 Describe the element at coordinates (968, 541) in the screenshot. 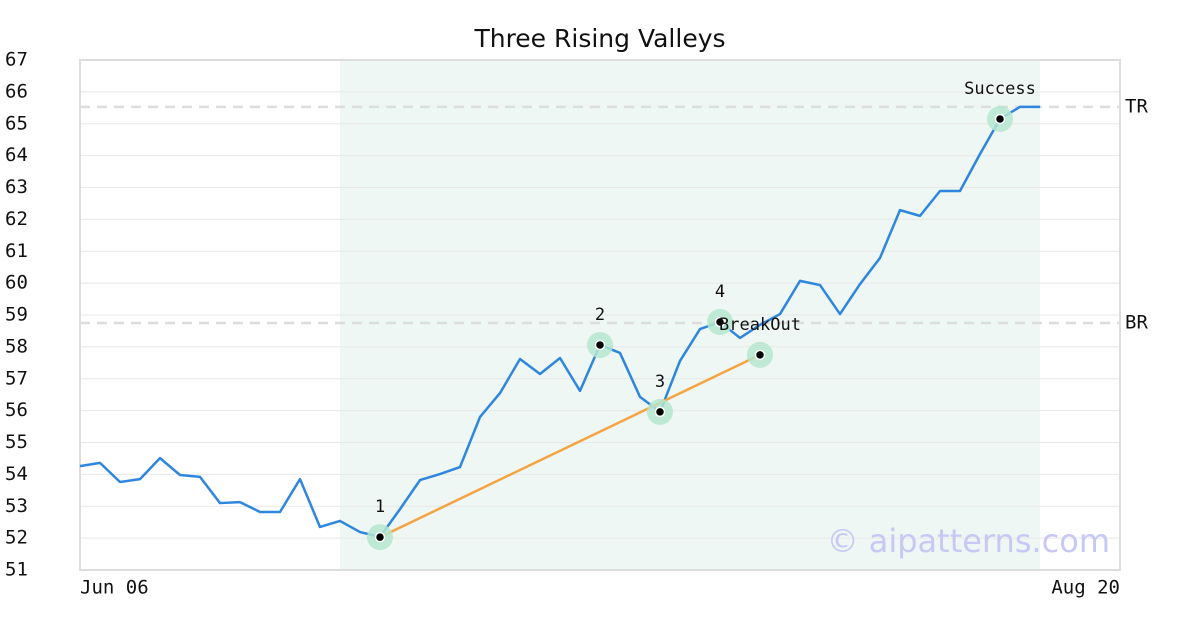

I see `watermark: © aipatterns.com` at that location.